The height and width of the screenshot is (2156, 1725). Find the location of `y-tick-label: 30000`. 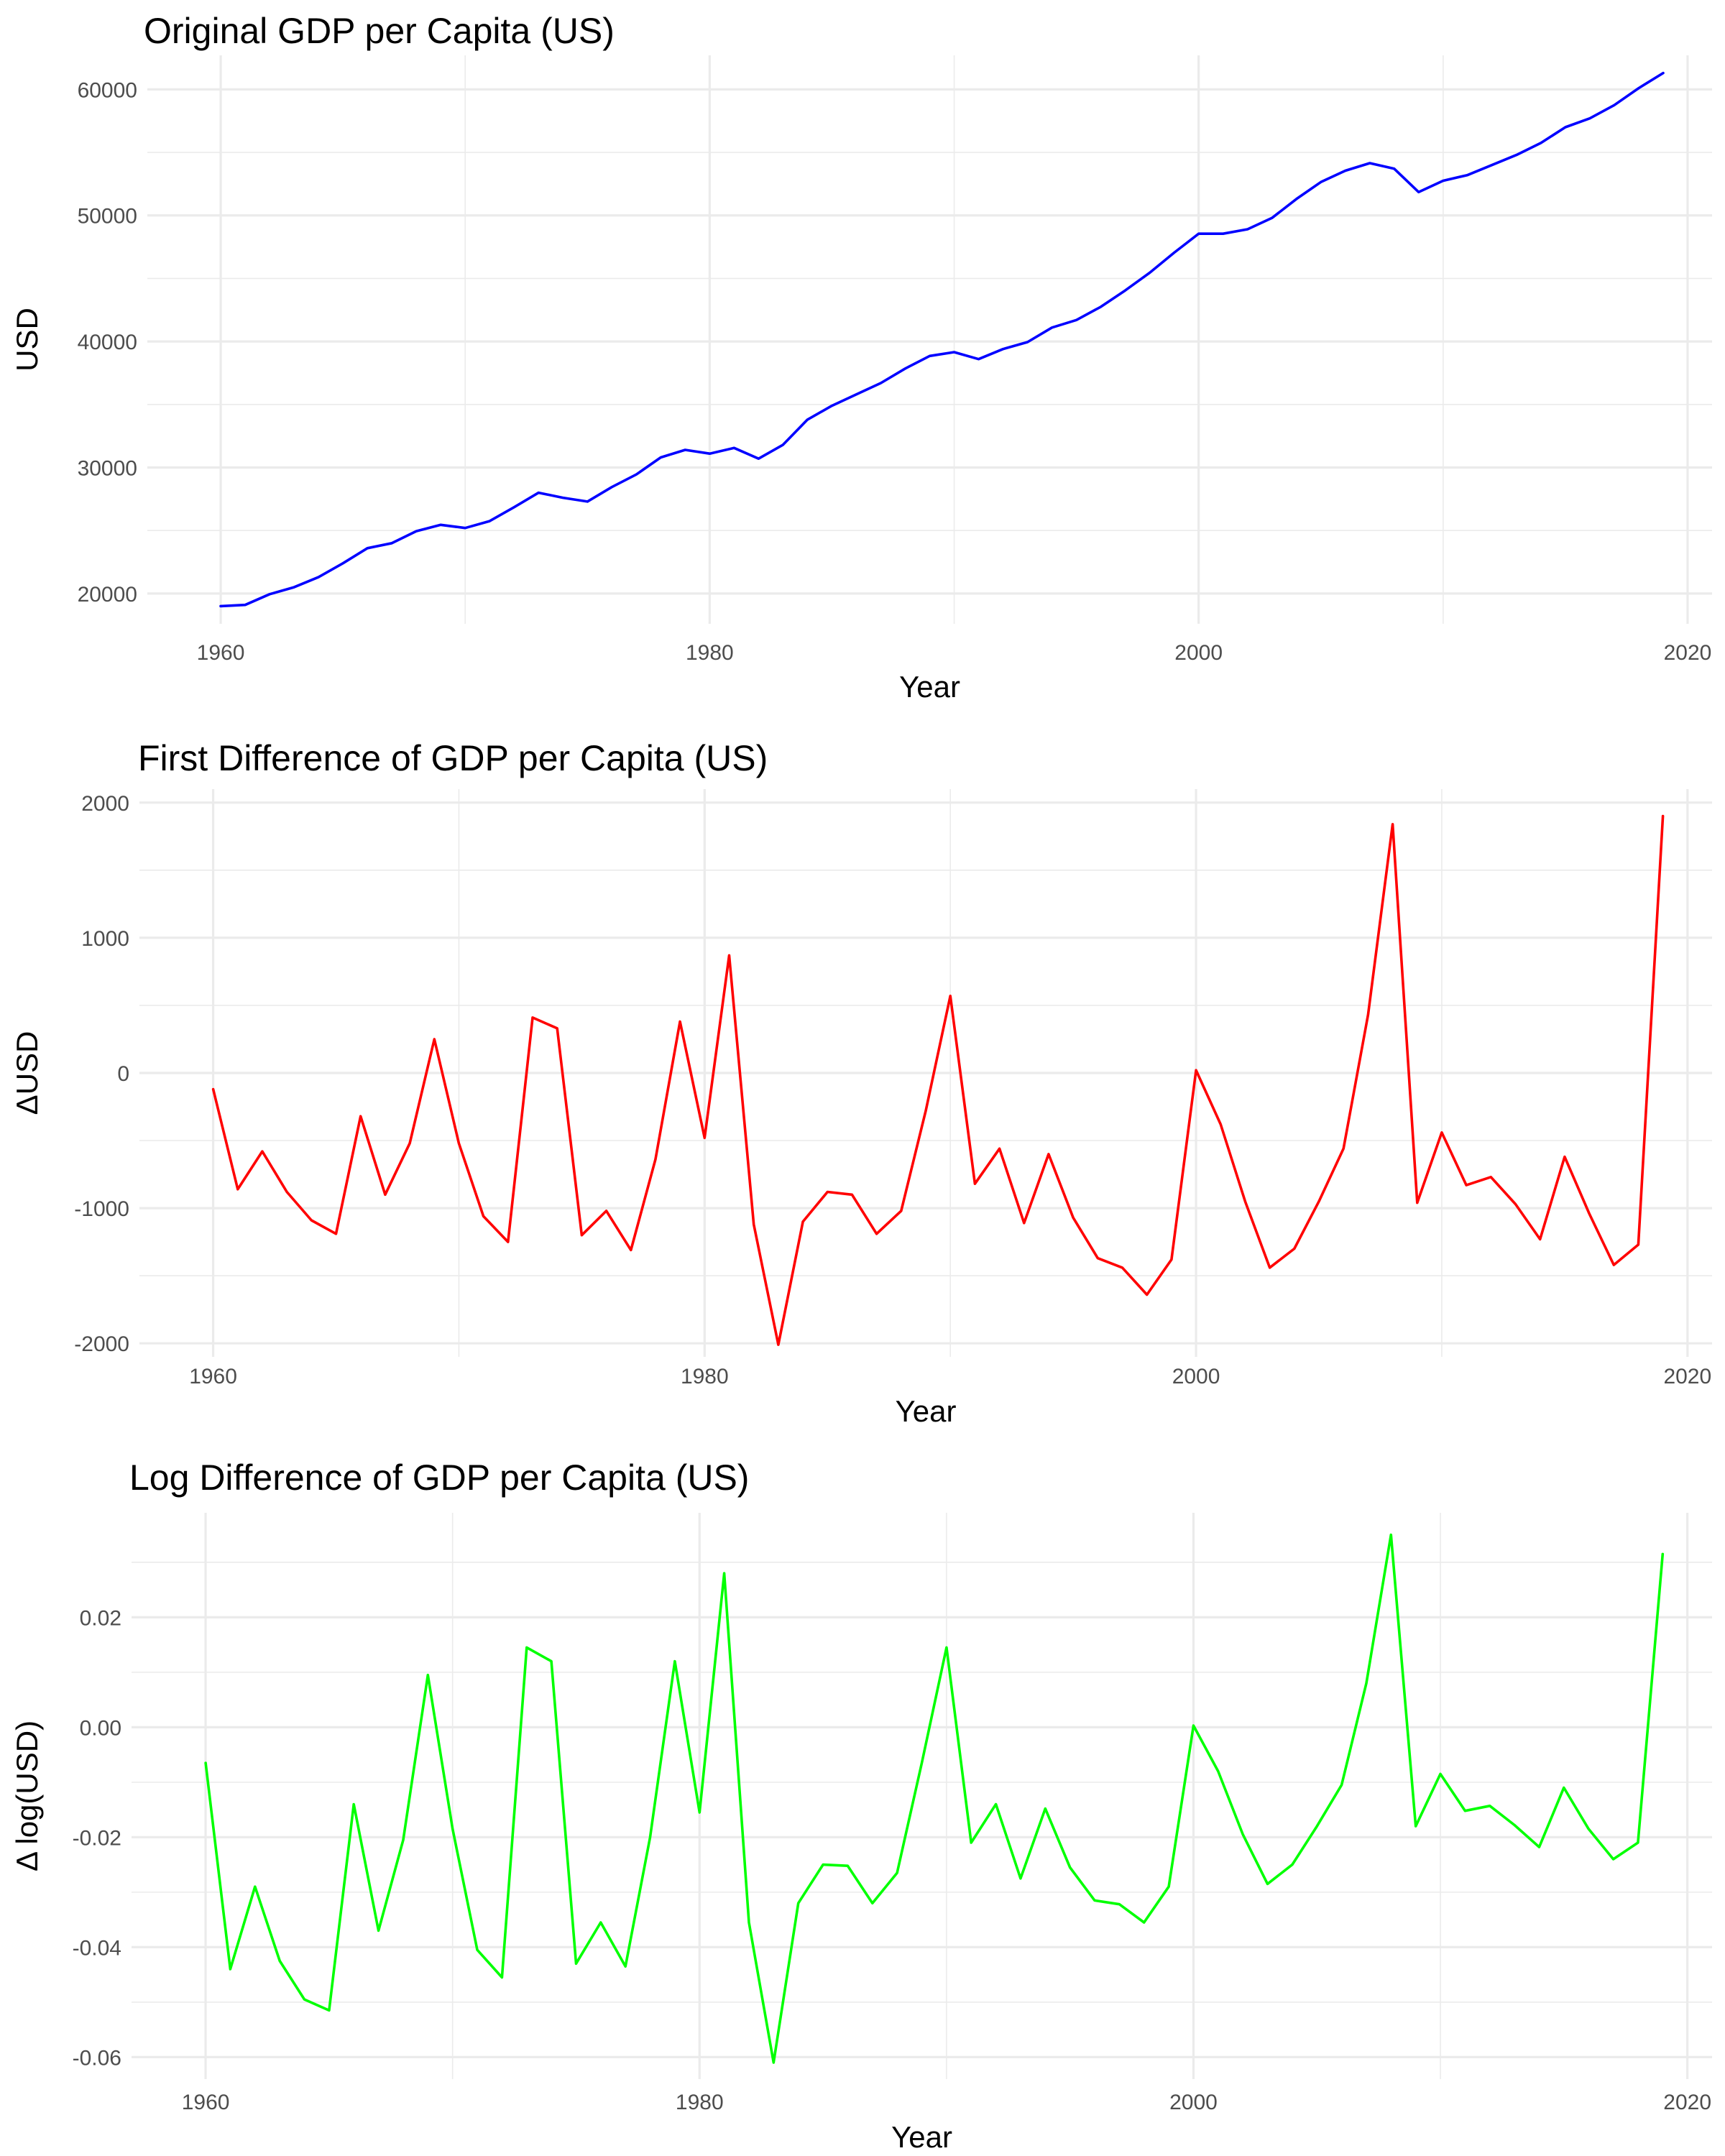

y-tick-label: 30000 is located at coordinates (107, 469).